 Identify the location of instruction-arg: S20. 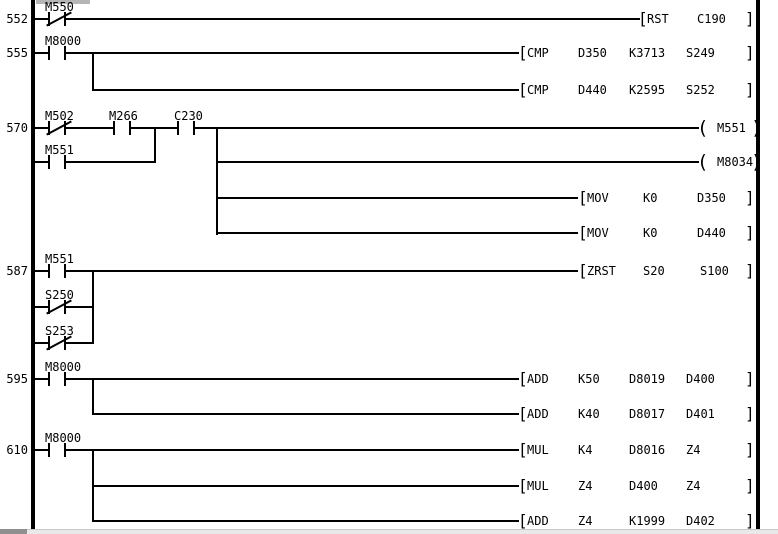
(654, 271).